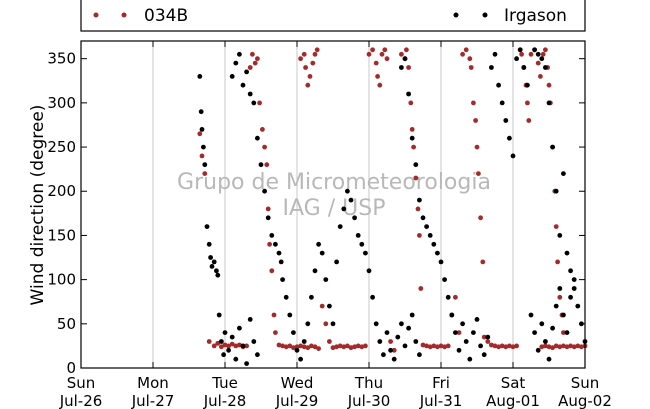  Describe the element at coordinates (61, 235) in the screenshot. I see `y-tick-label: 150` at that location.